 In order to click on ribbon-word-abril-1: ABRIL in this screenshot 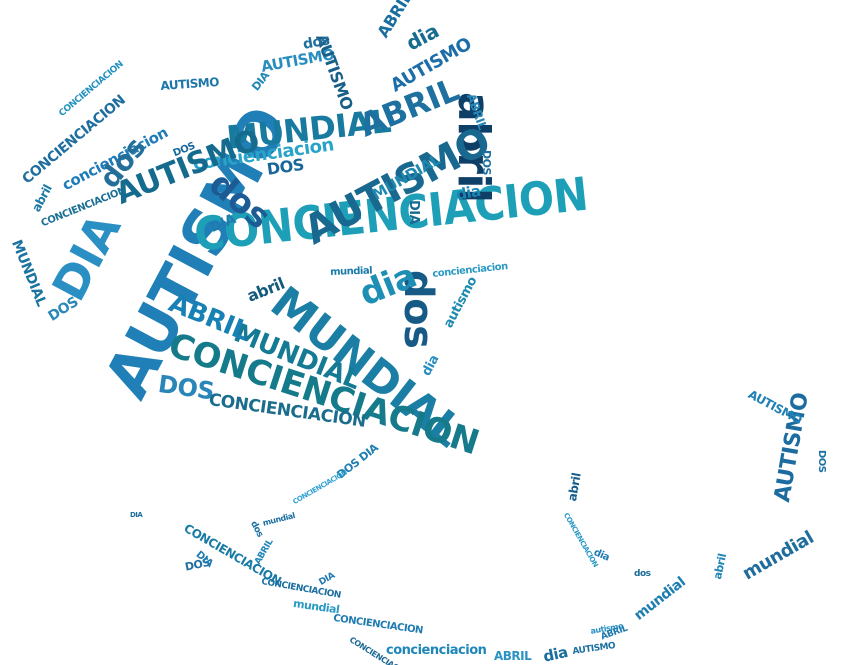, I will do `click(264, 552)`.